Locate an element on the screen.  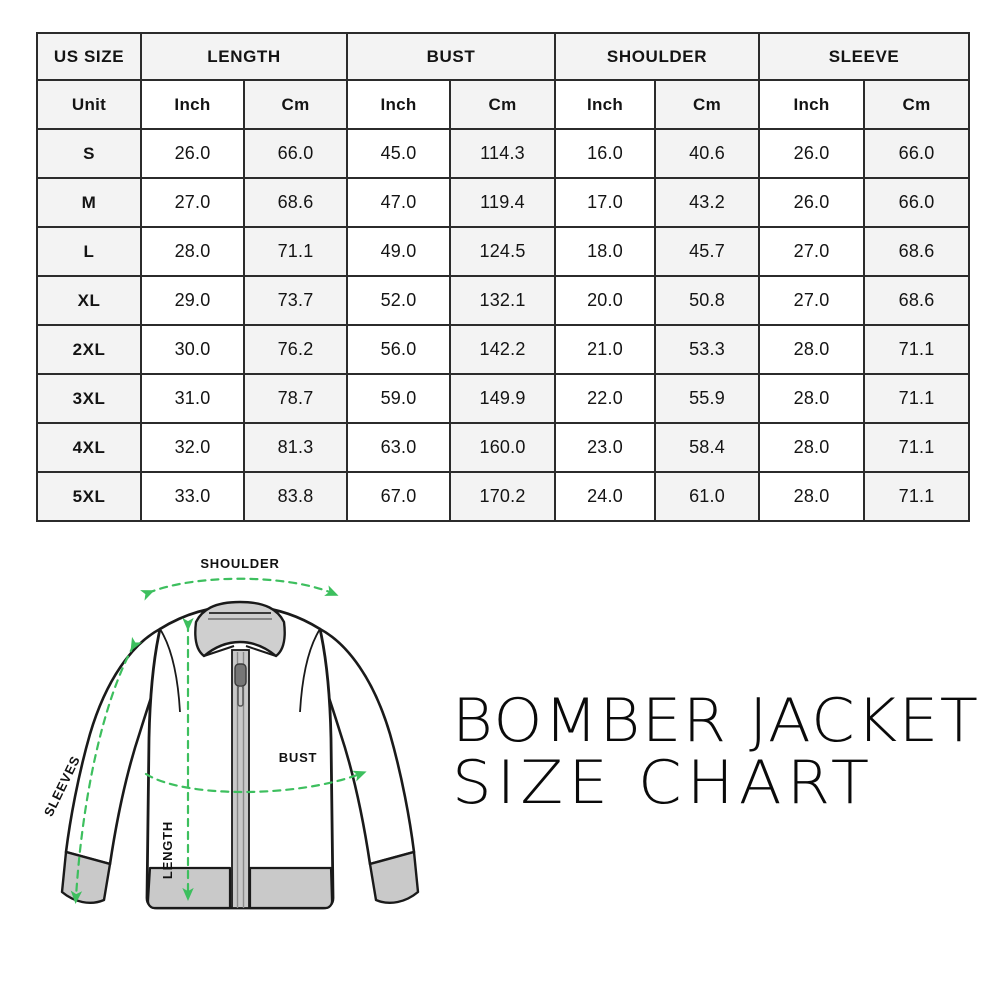
group-header-row: US SIZE LENGTH BUST SHOULDER SLEEVE is located at coordinates (503, 56).